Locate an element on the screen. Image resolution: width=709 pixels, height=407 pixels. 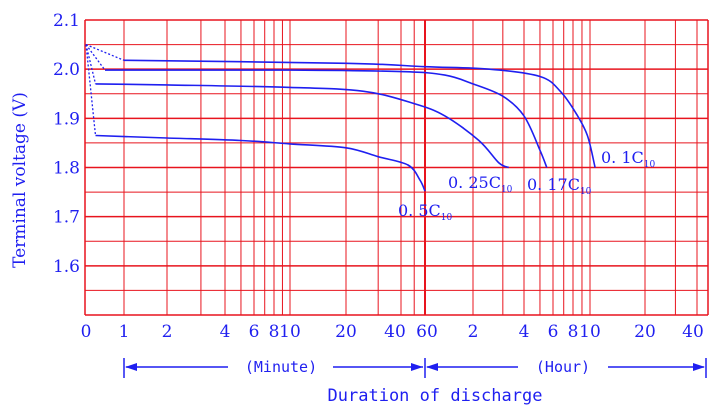
series-label: 0. 5C10 is located at coordinates (425, 212).